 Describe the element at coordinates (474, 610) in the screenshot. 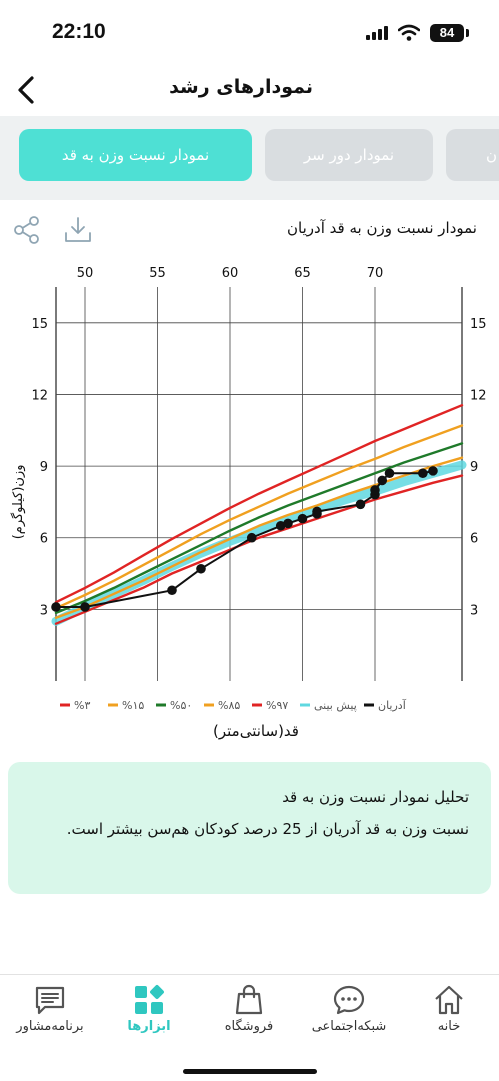

I see `y-tick-label-right: 3` at that location.